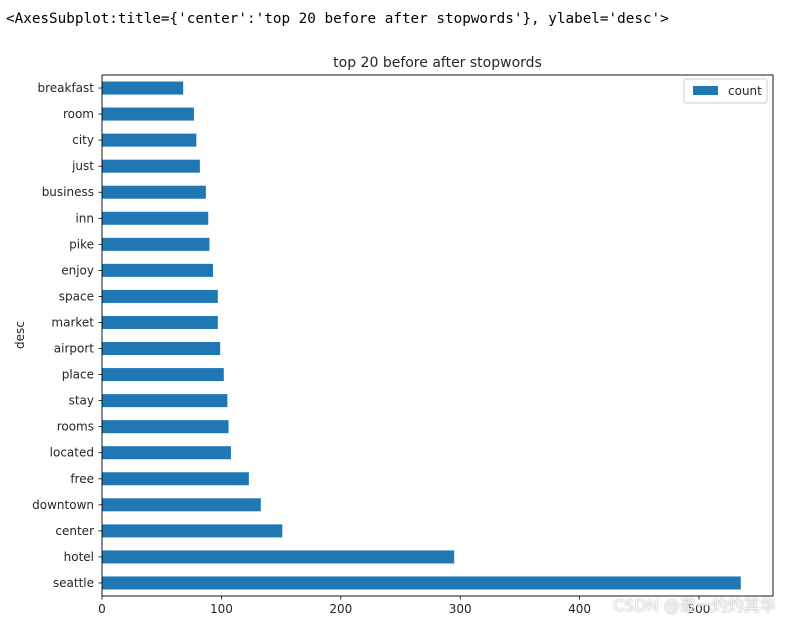  I want to click on y-tick-label: stay, so click(81, 401).